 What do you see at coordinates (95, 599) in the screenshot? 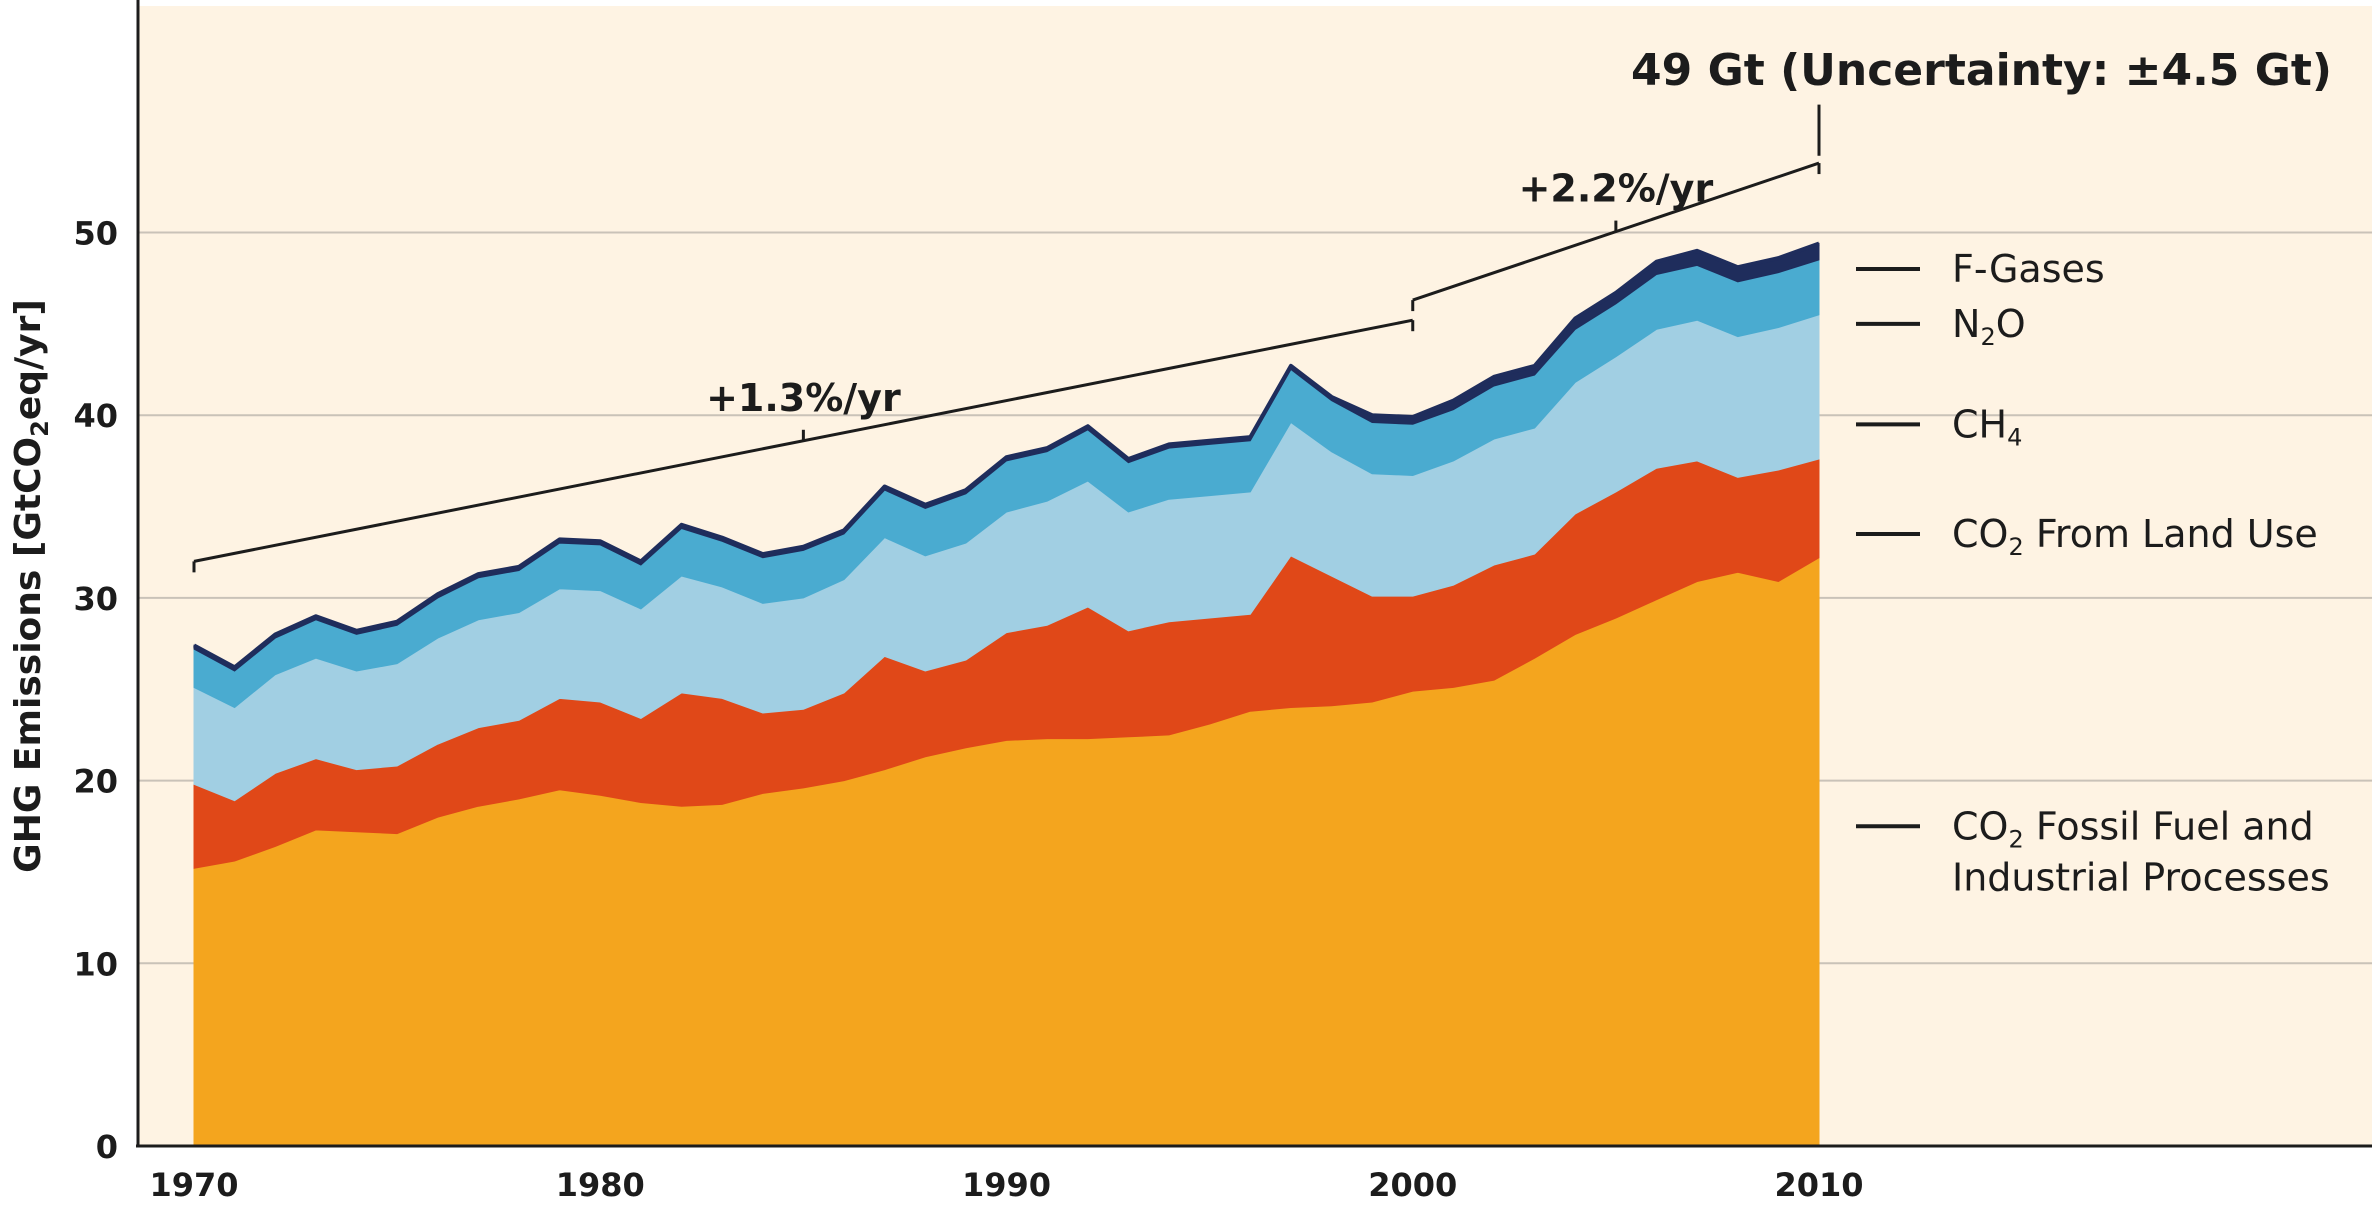
I see `y-tick-label-30: 30` at bounding box center [95, 599].